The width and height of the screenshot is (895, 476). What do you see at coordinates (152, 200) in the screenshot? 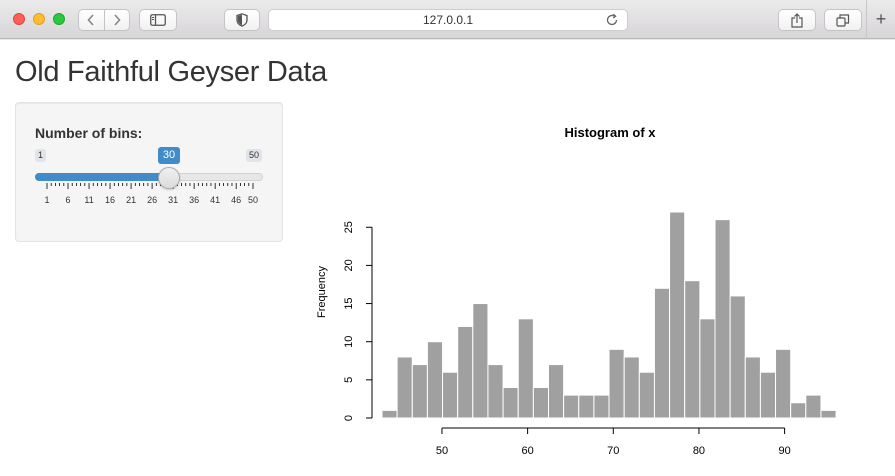
I see `slider-tick-label: 26` at bounding box center [152, 200].